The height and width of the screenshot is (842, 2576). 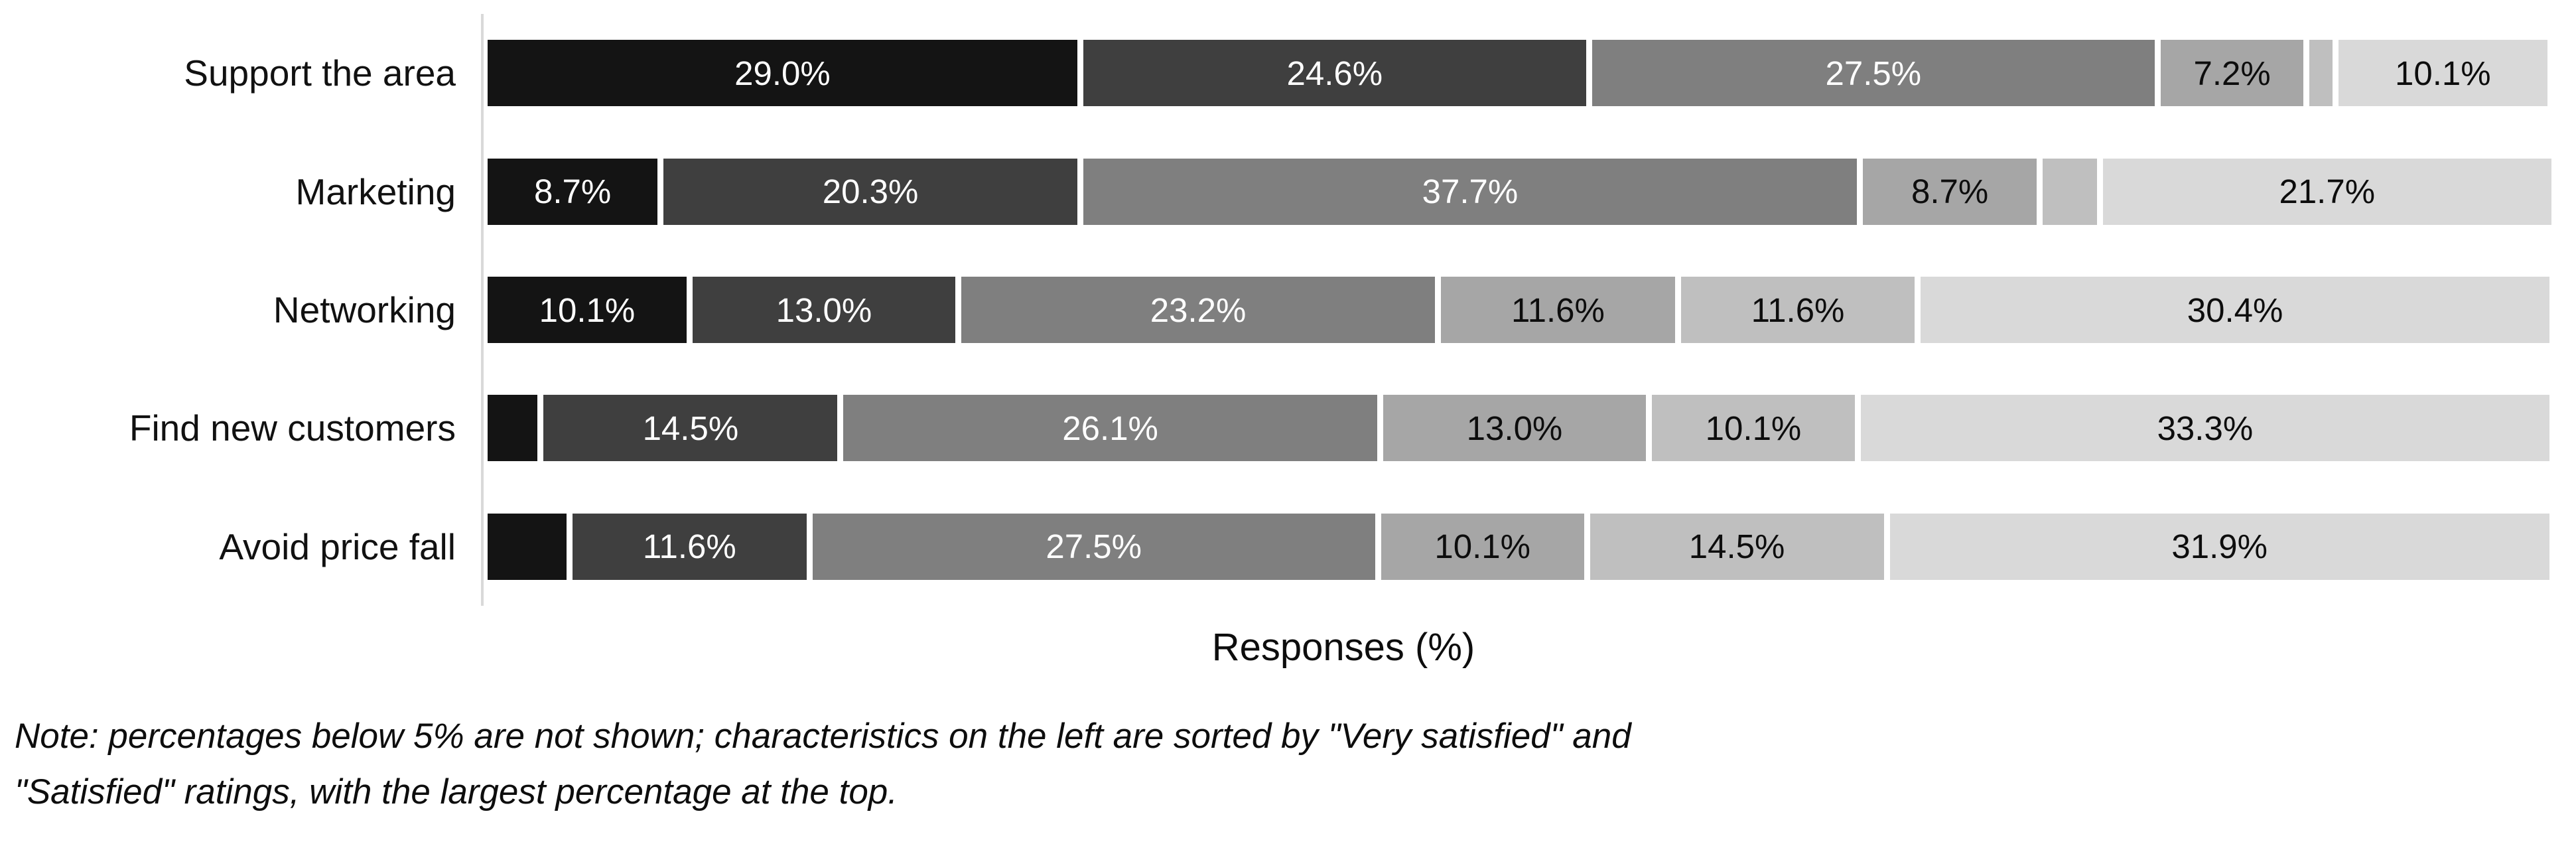 I want to click on bar-segment: 29.0%, so click(x=783, y=73).